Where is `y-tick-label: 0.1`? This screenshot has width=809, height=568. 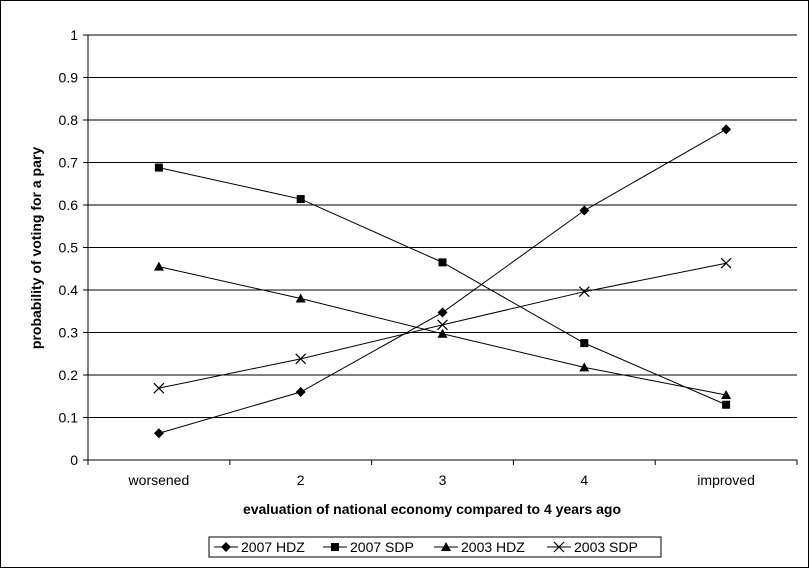
y-tick-label: 0.1 is located at coordinates (69, 418).